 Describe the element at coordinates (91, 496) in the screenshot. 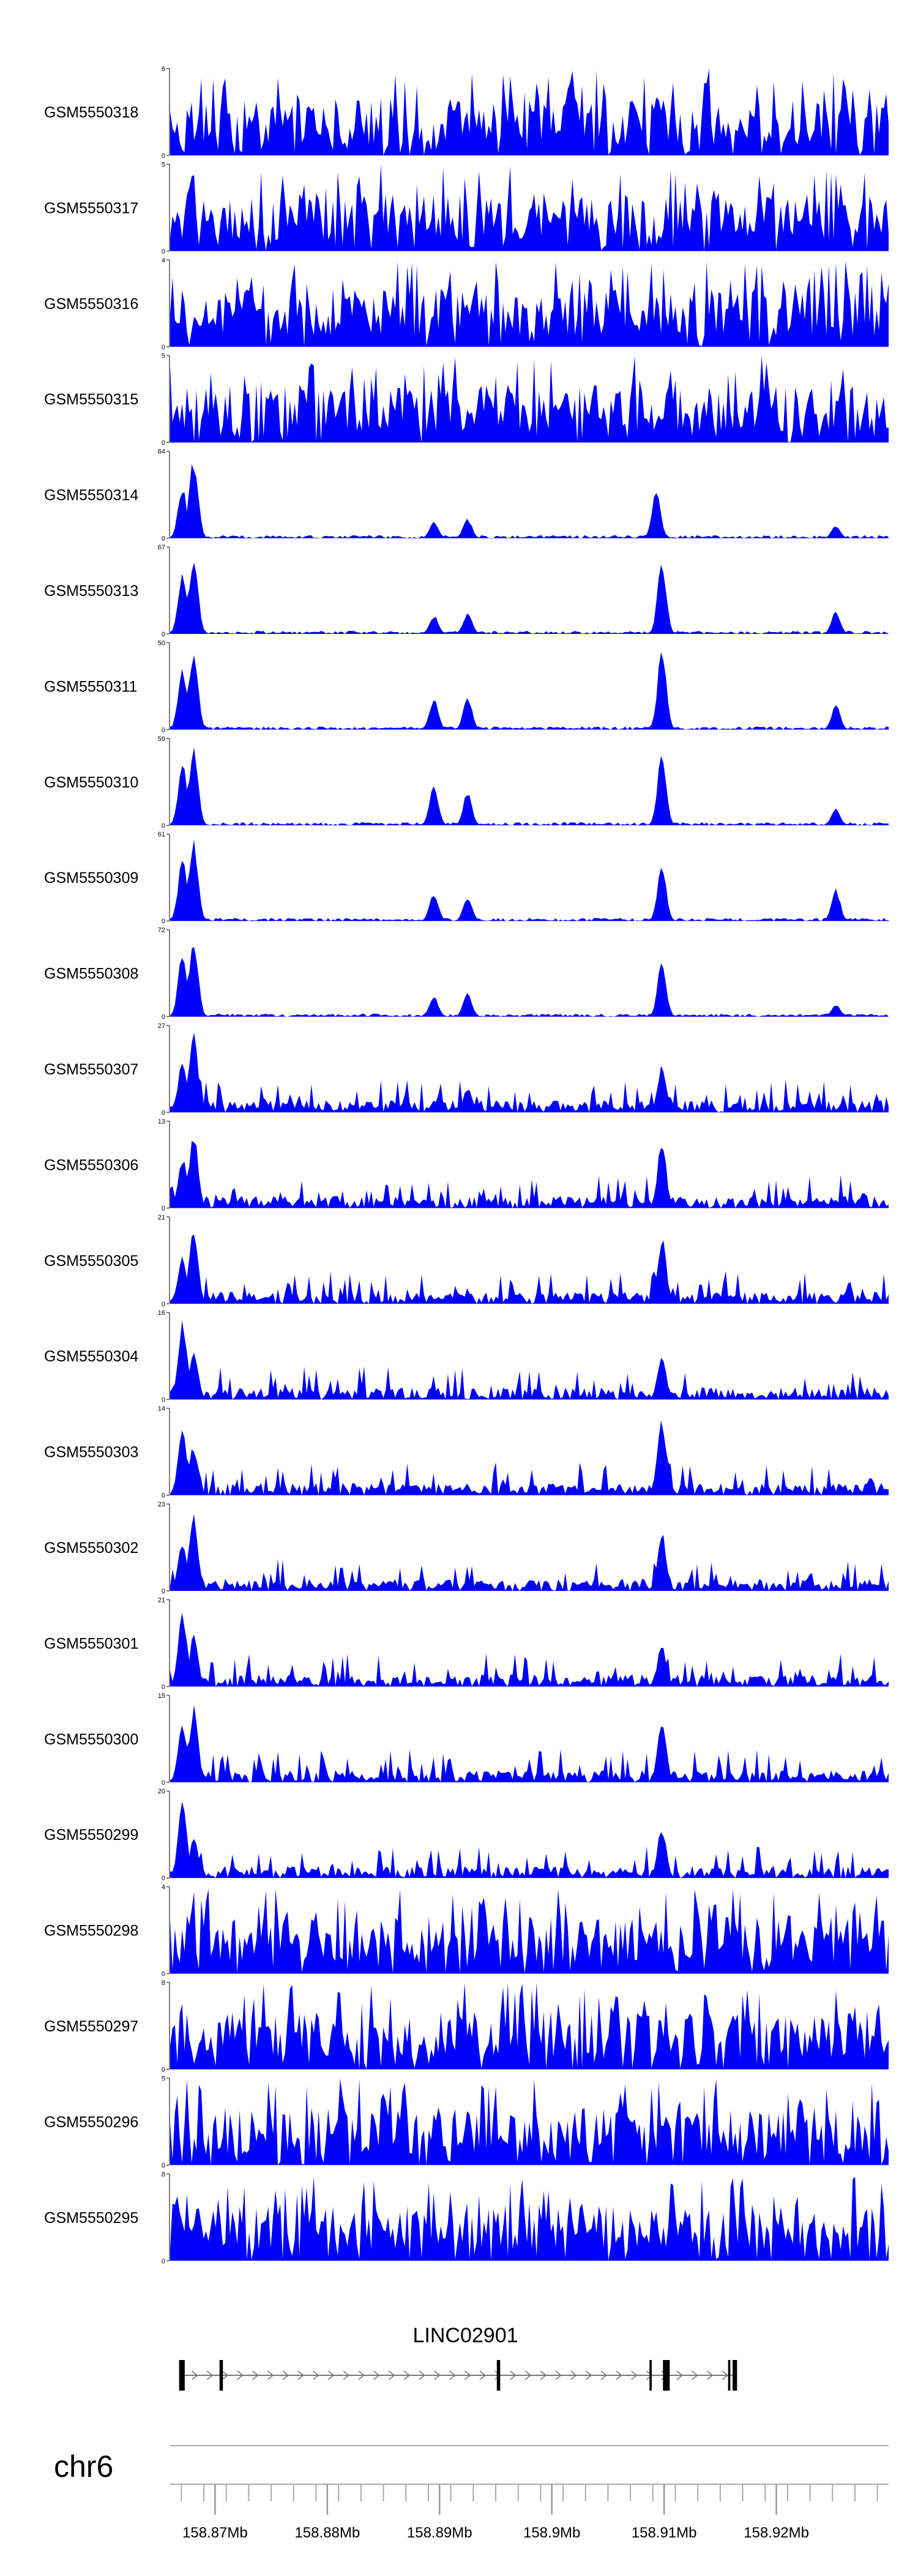

I see `track-label: GSM5550314` at that location.